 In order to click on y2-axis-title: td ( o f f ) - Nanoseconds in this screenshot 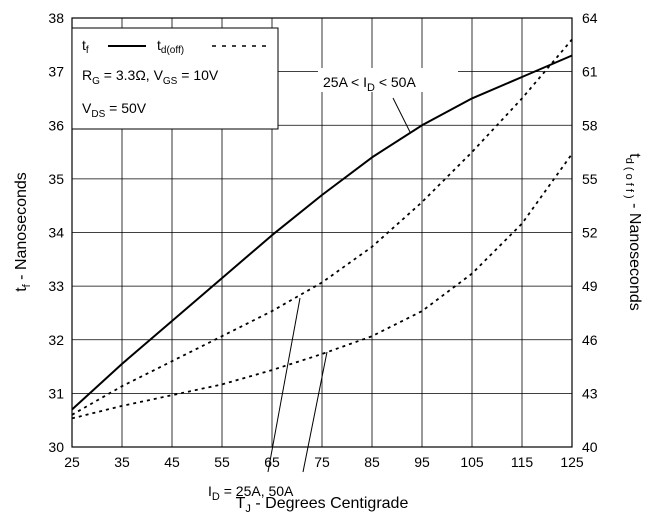, I will do `click(633, 231)`.